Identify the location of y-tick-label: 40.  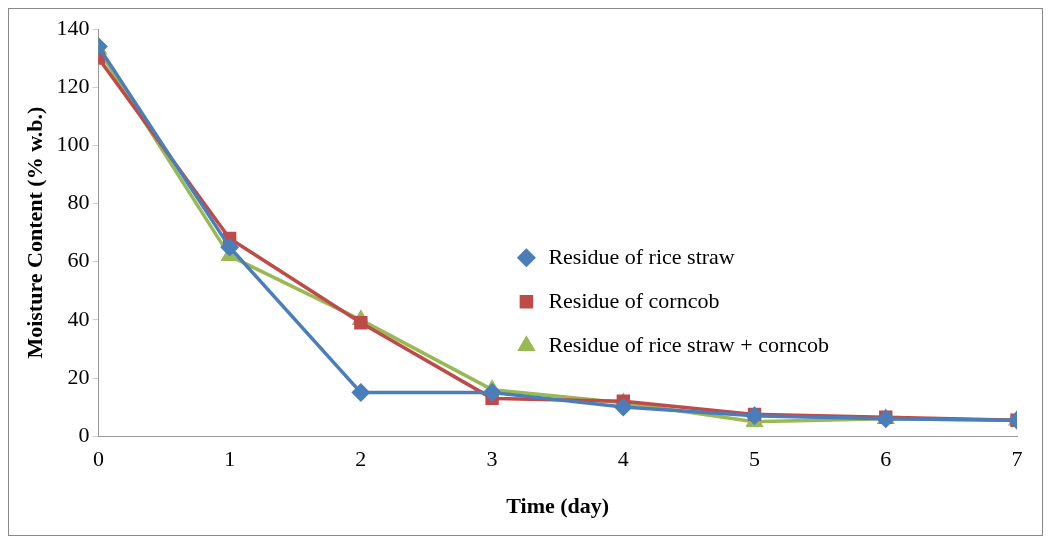
(78, 318).